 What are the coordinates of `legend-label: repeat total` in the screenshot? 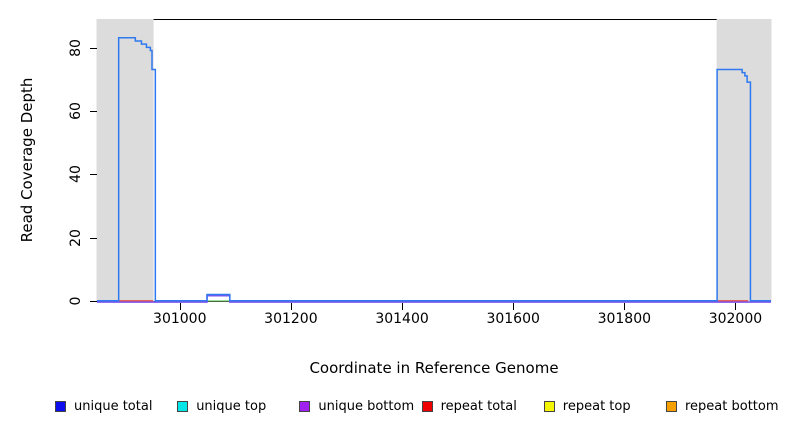 It's located at (478, 406).